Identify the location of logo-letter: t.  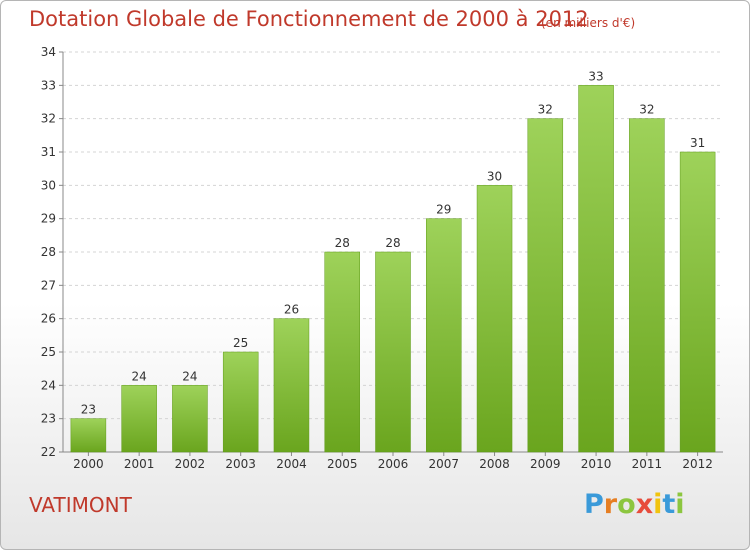
(669, 504).